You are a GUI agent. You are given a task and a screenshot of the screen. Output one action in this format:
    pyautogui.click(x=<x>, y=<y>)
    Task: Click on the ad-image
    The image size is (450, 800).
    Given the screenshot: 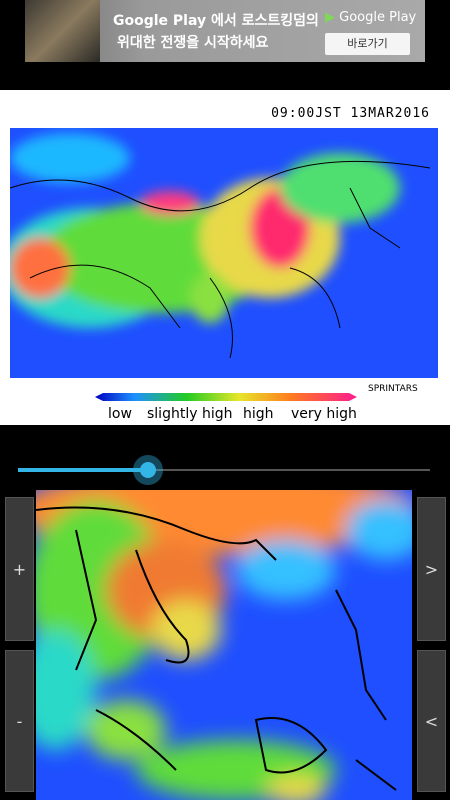 What is the action you would take?
    pyautogui.click(x=62, y=31)
    